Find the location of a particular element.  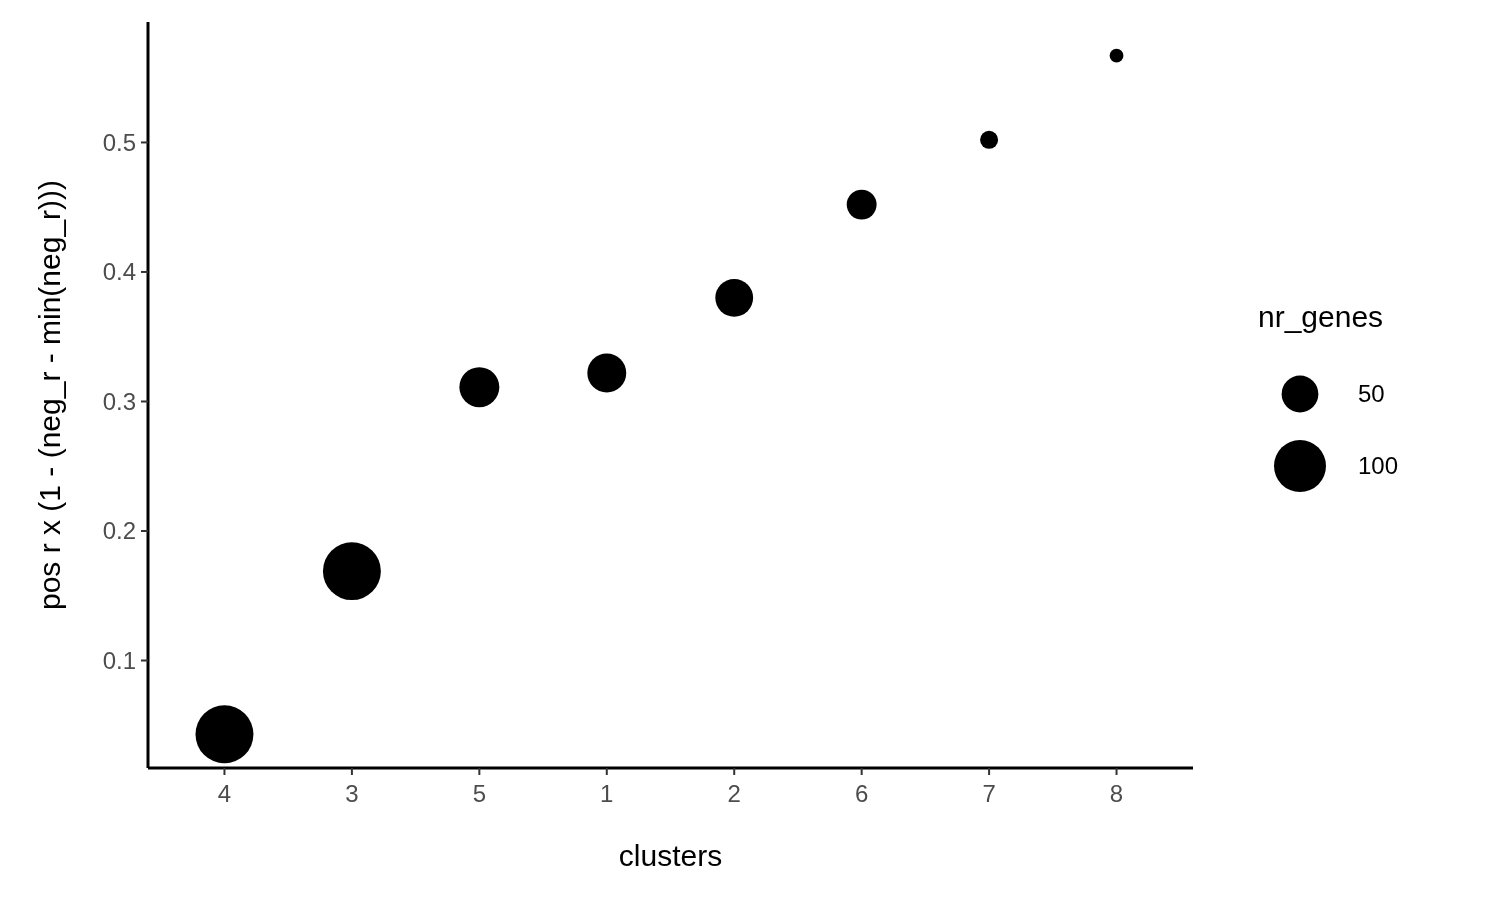

y-tick-label: 0.2 is located at coordinates (119, 531).